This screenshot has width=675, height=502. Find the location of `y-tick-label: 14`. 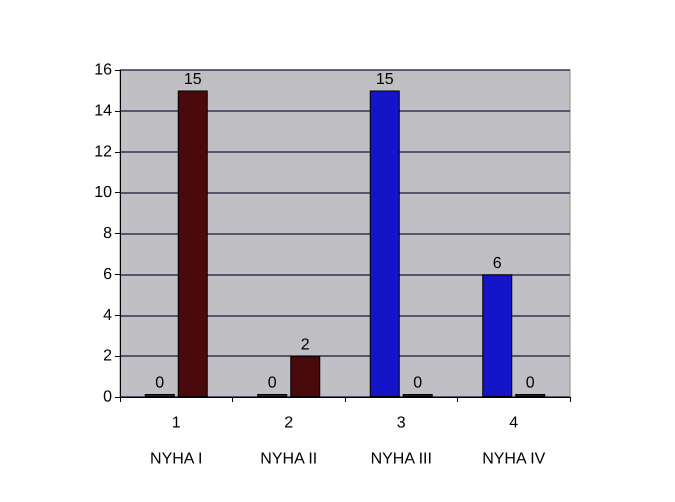

y-tick-label: 14 is located at coordinates (103, 111).